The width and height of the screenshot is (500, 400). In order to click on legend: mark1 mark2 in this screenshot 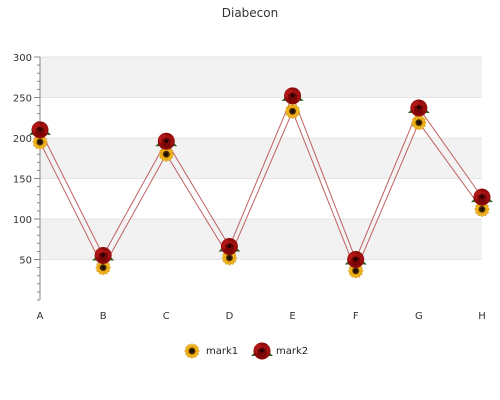, I will do `click(246, 351)`.